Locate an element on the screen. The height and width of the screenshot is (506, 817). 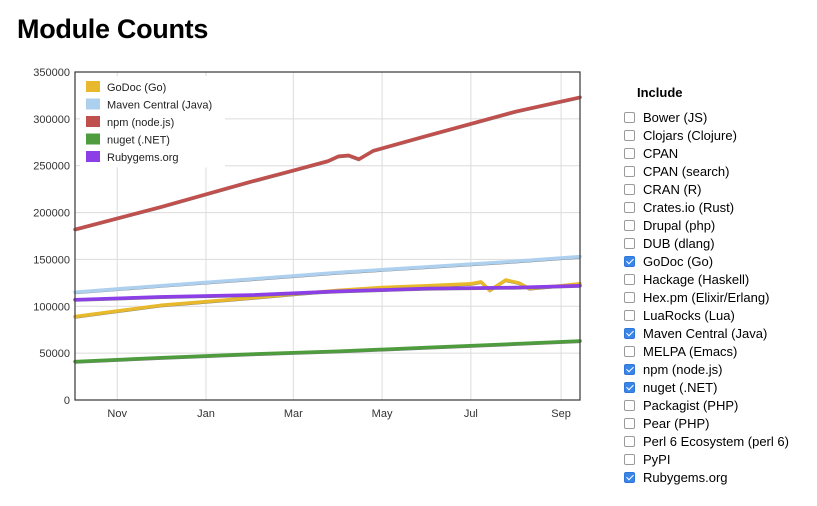
include-option-label: GoDoc (Go) is located at coordinates (678, 261).